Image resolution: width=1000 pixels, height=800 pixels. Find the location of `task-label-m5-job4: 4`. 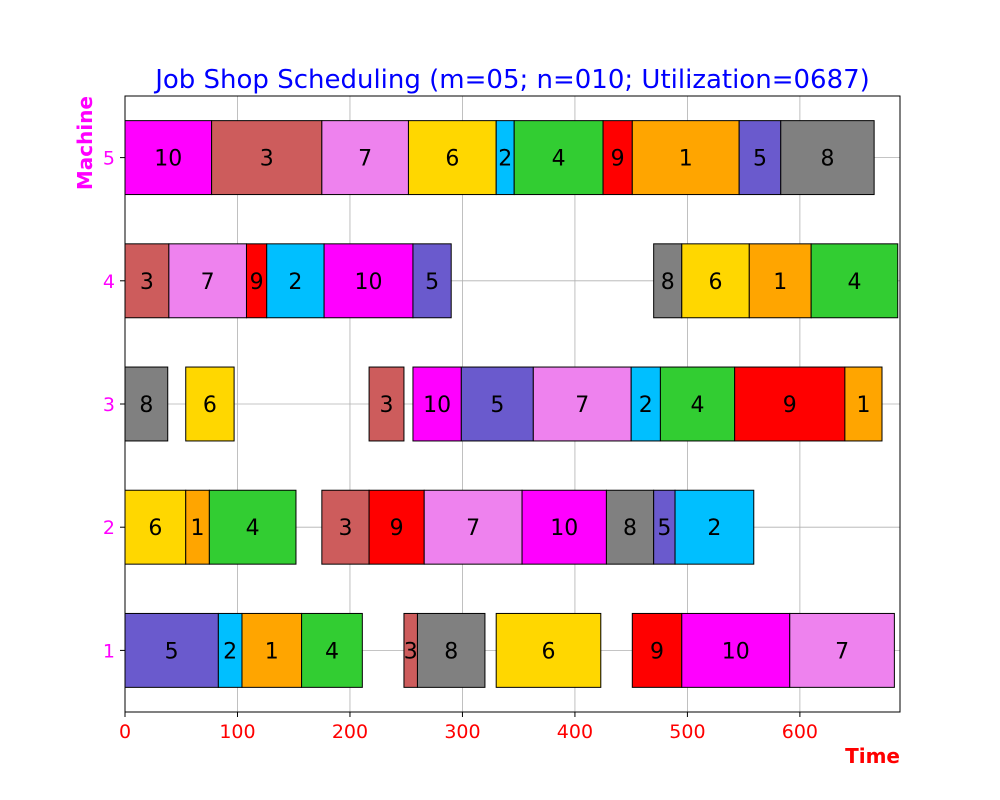

task-label-m5-job4: 4 is located at coordinates (559, 159).